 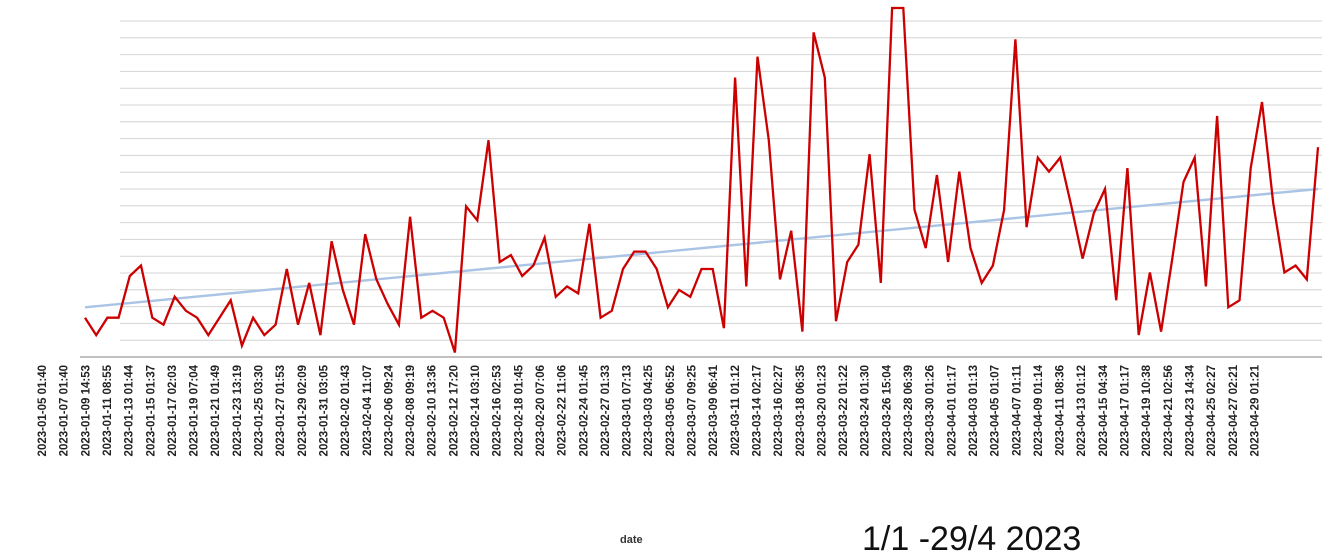 What do you see at coordinates (1147, 410) in the screenshot?
I see `x-tick-label: 2023-04-19 10:38` at bounding box center [1147, 410].